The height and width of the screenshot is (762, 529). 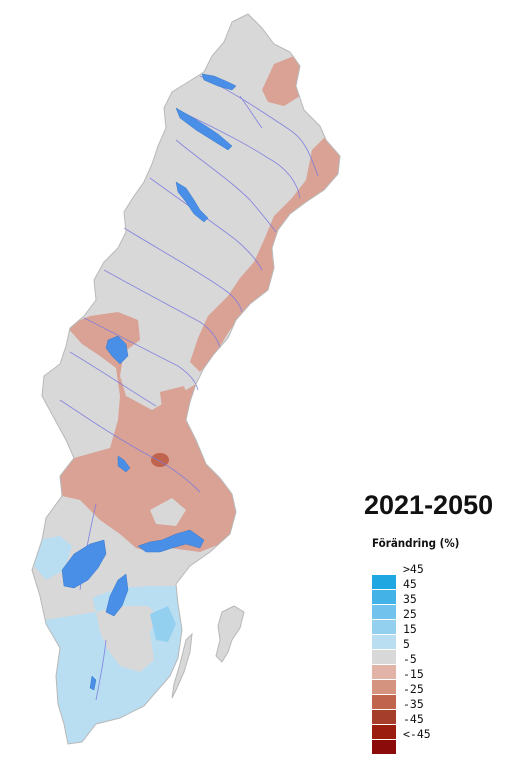 What do you see at coordinates (410, 584) in the screenshot?
I see `legend-tick: 45` at bounding box center [410, 584].